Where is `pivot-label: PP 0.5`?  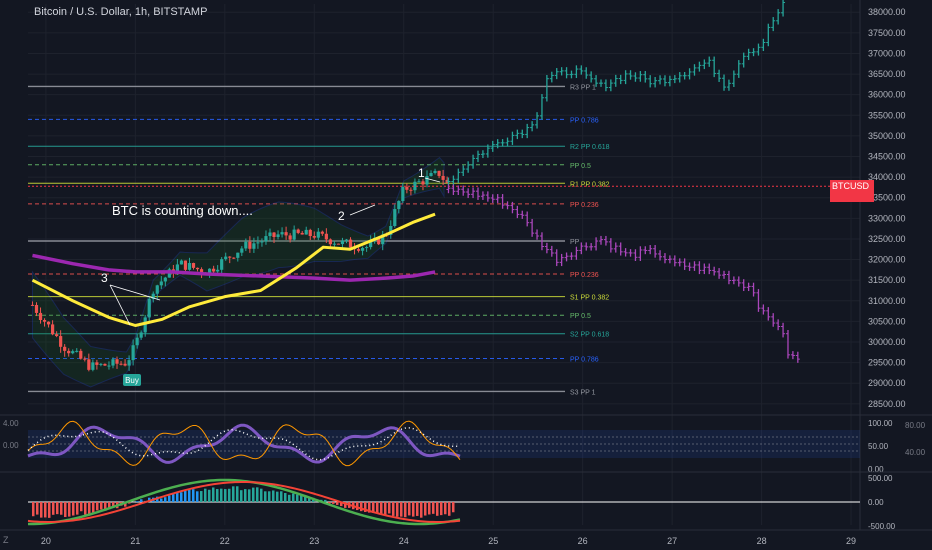 pivot-label: PP 0.5 is located at coordinates (580, 166).